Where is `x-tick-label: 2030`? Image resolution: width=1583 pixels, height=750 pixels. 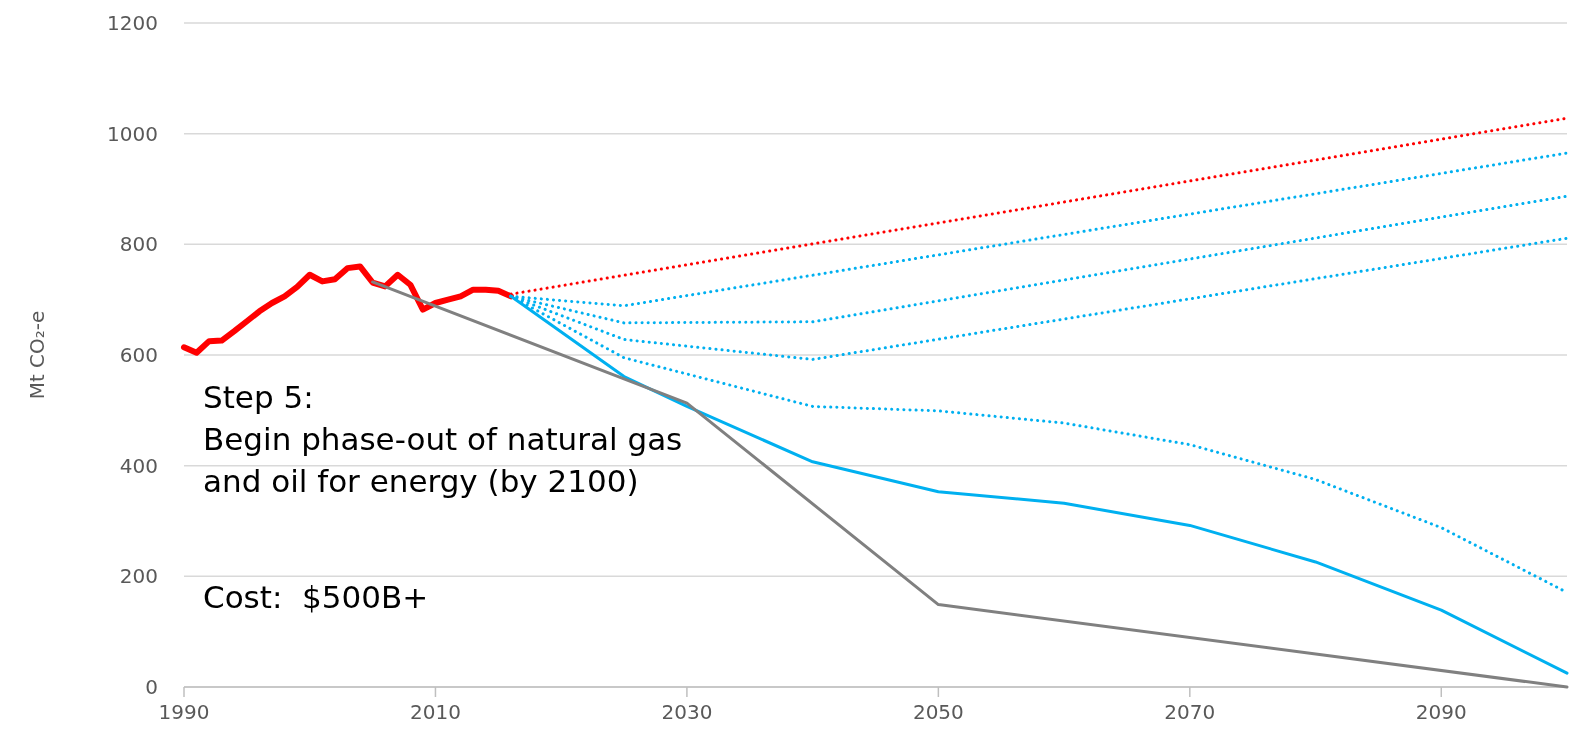
x-tick-label: 2030 is located at coordinates (687, 712).